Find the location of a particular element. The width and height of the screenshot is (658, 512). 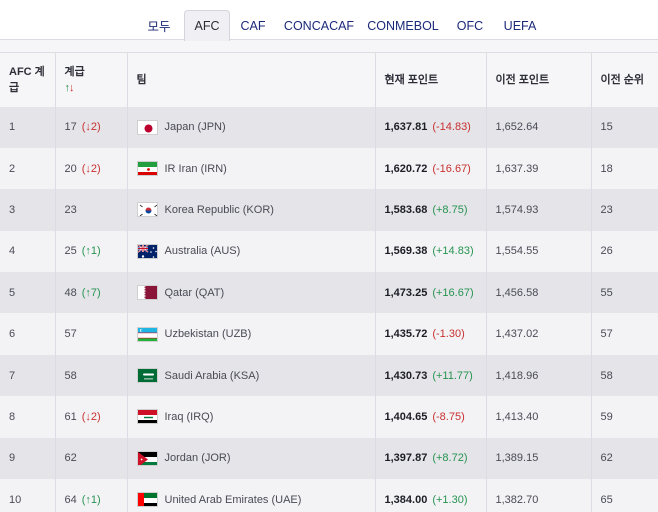

current-points-value: 1,397.87 is located at coordinates (406, 458).